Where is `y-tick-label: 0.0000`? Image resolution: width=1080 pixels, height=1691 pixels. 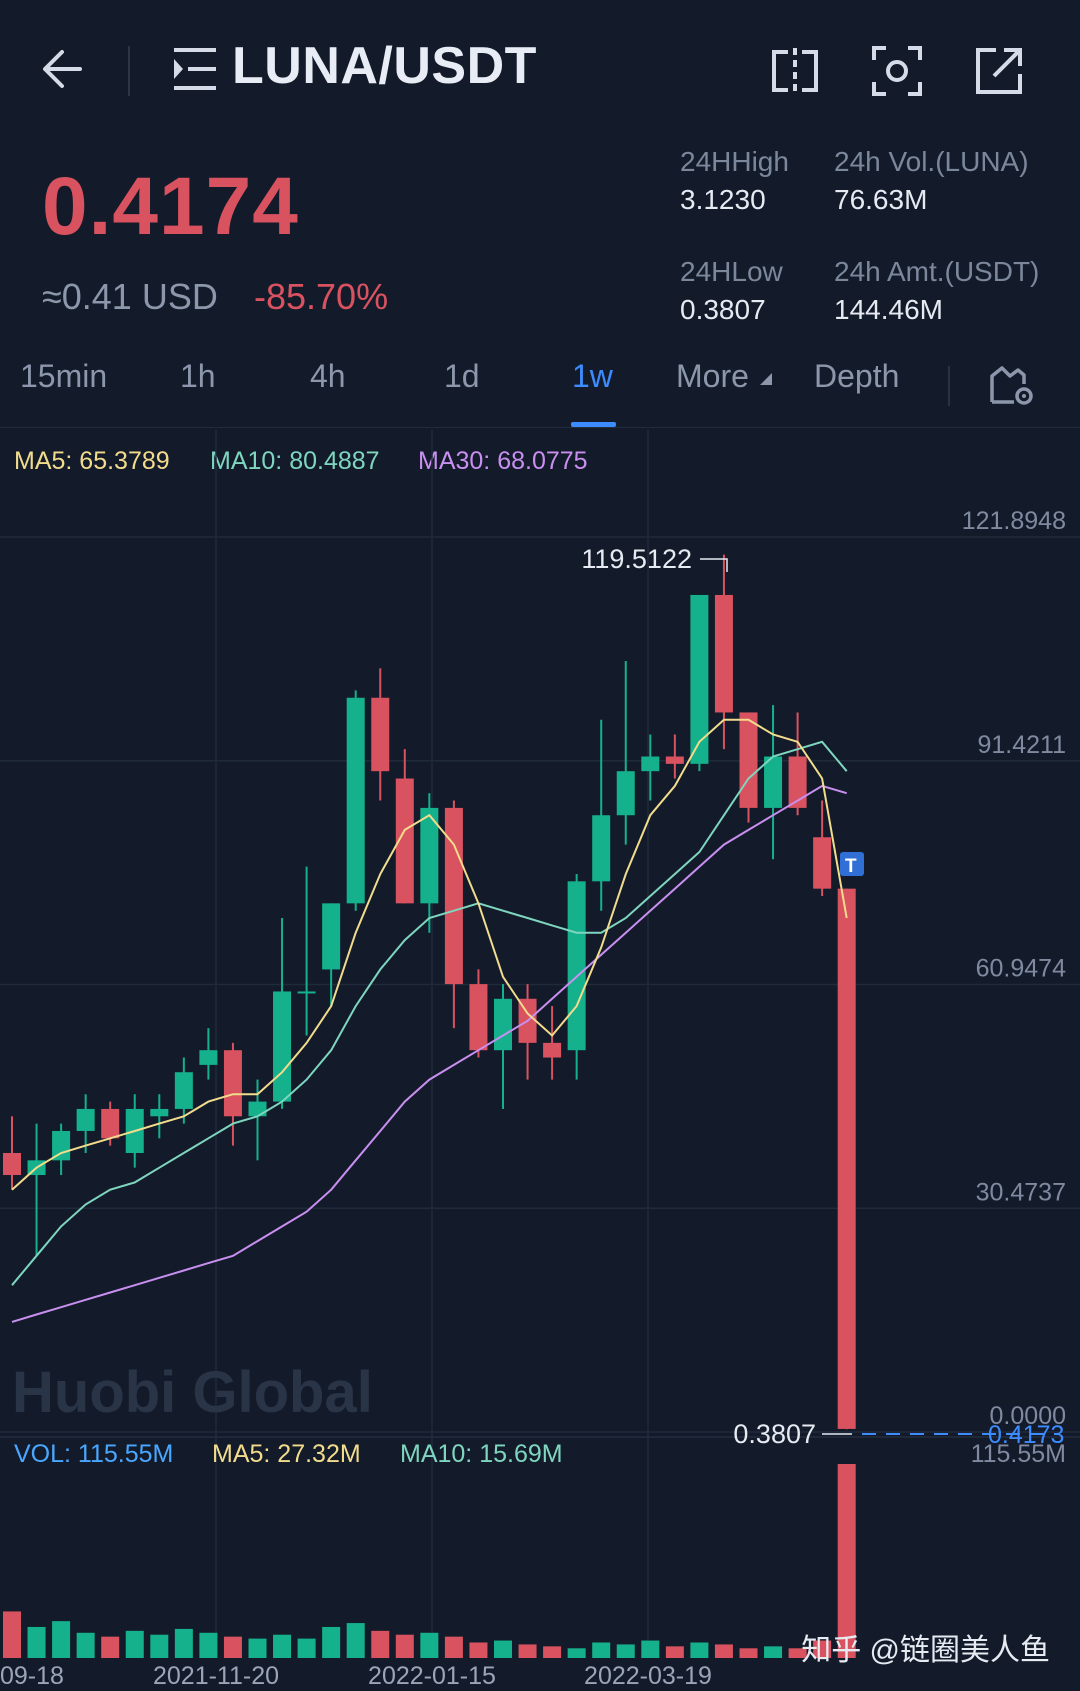
y-tick-label: 0.0000 is located at coordinates (1028, 1416).